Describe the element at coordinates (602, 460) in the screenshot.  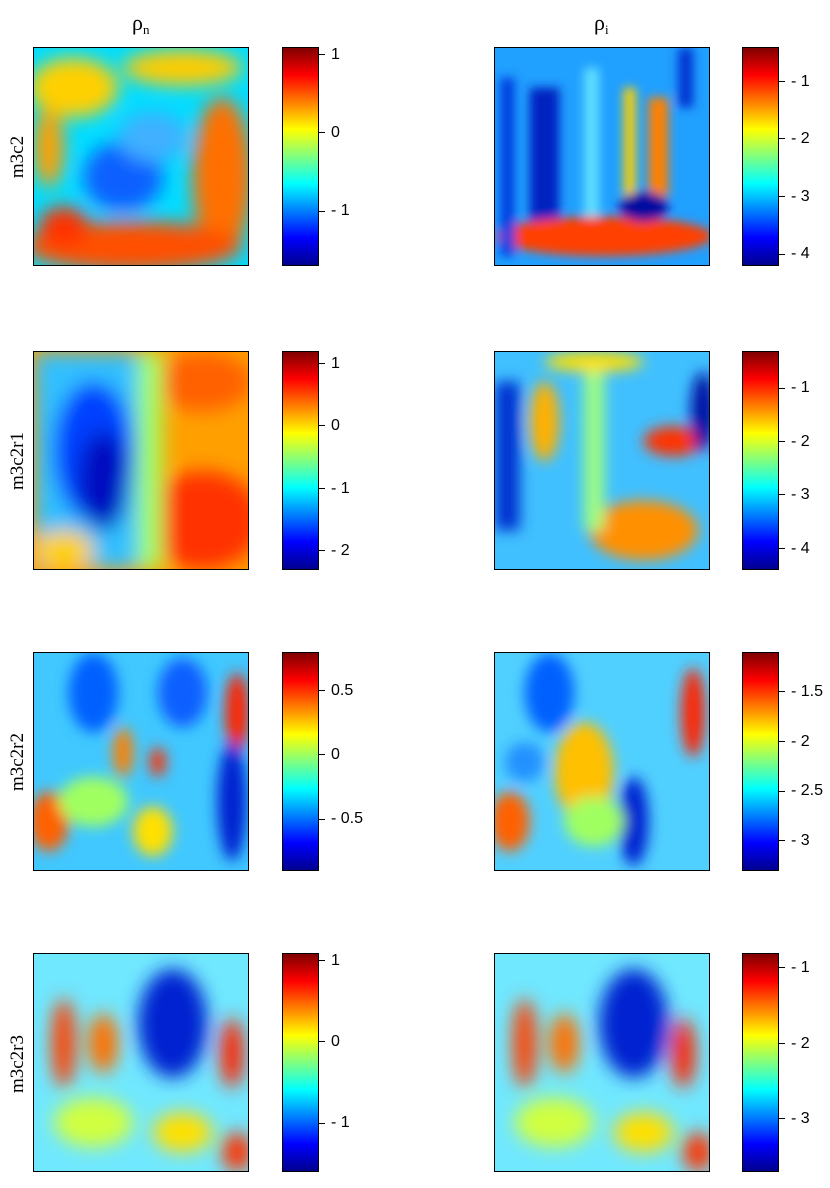
I see `density-map-rho-i-m3c2r1` at that location.